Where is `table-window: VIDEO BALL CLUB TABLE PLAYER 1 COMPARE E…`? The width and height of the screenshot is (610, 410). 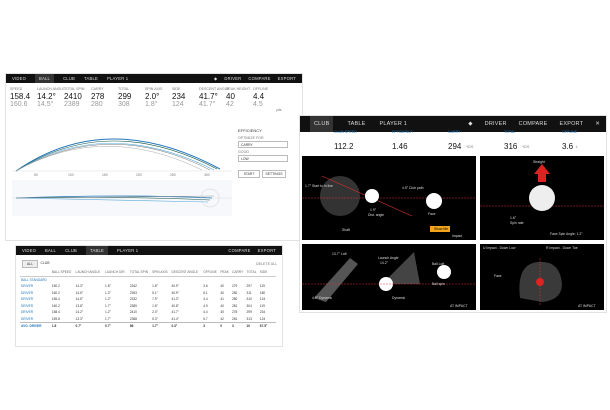
table-window: VIDEO BALL CLUB TABLE PLAYER 1 COMPARE E… is located at coordinates (149, 296).